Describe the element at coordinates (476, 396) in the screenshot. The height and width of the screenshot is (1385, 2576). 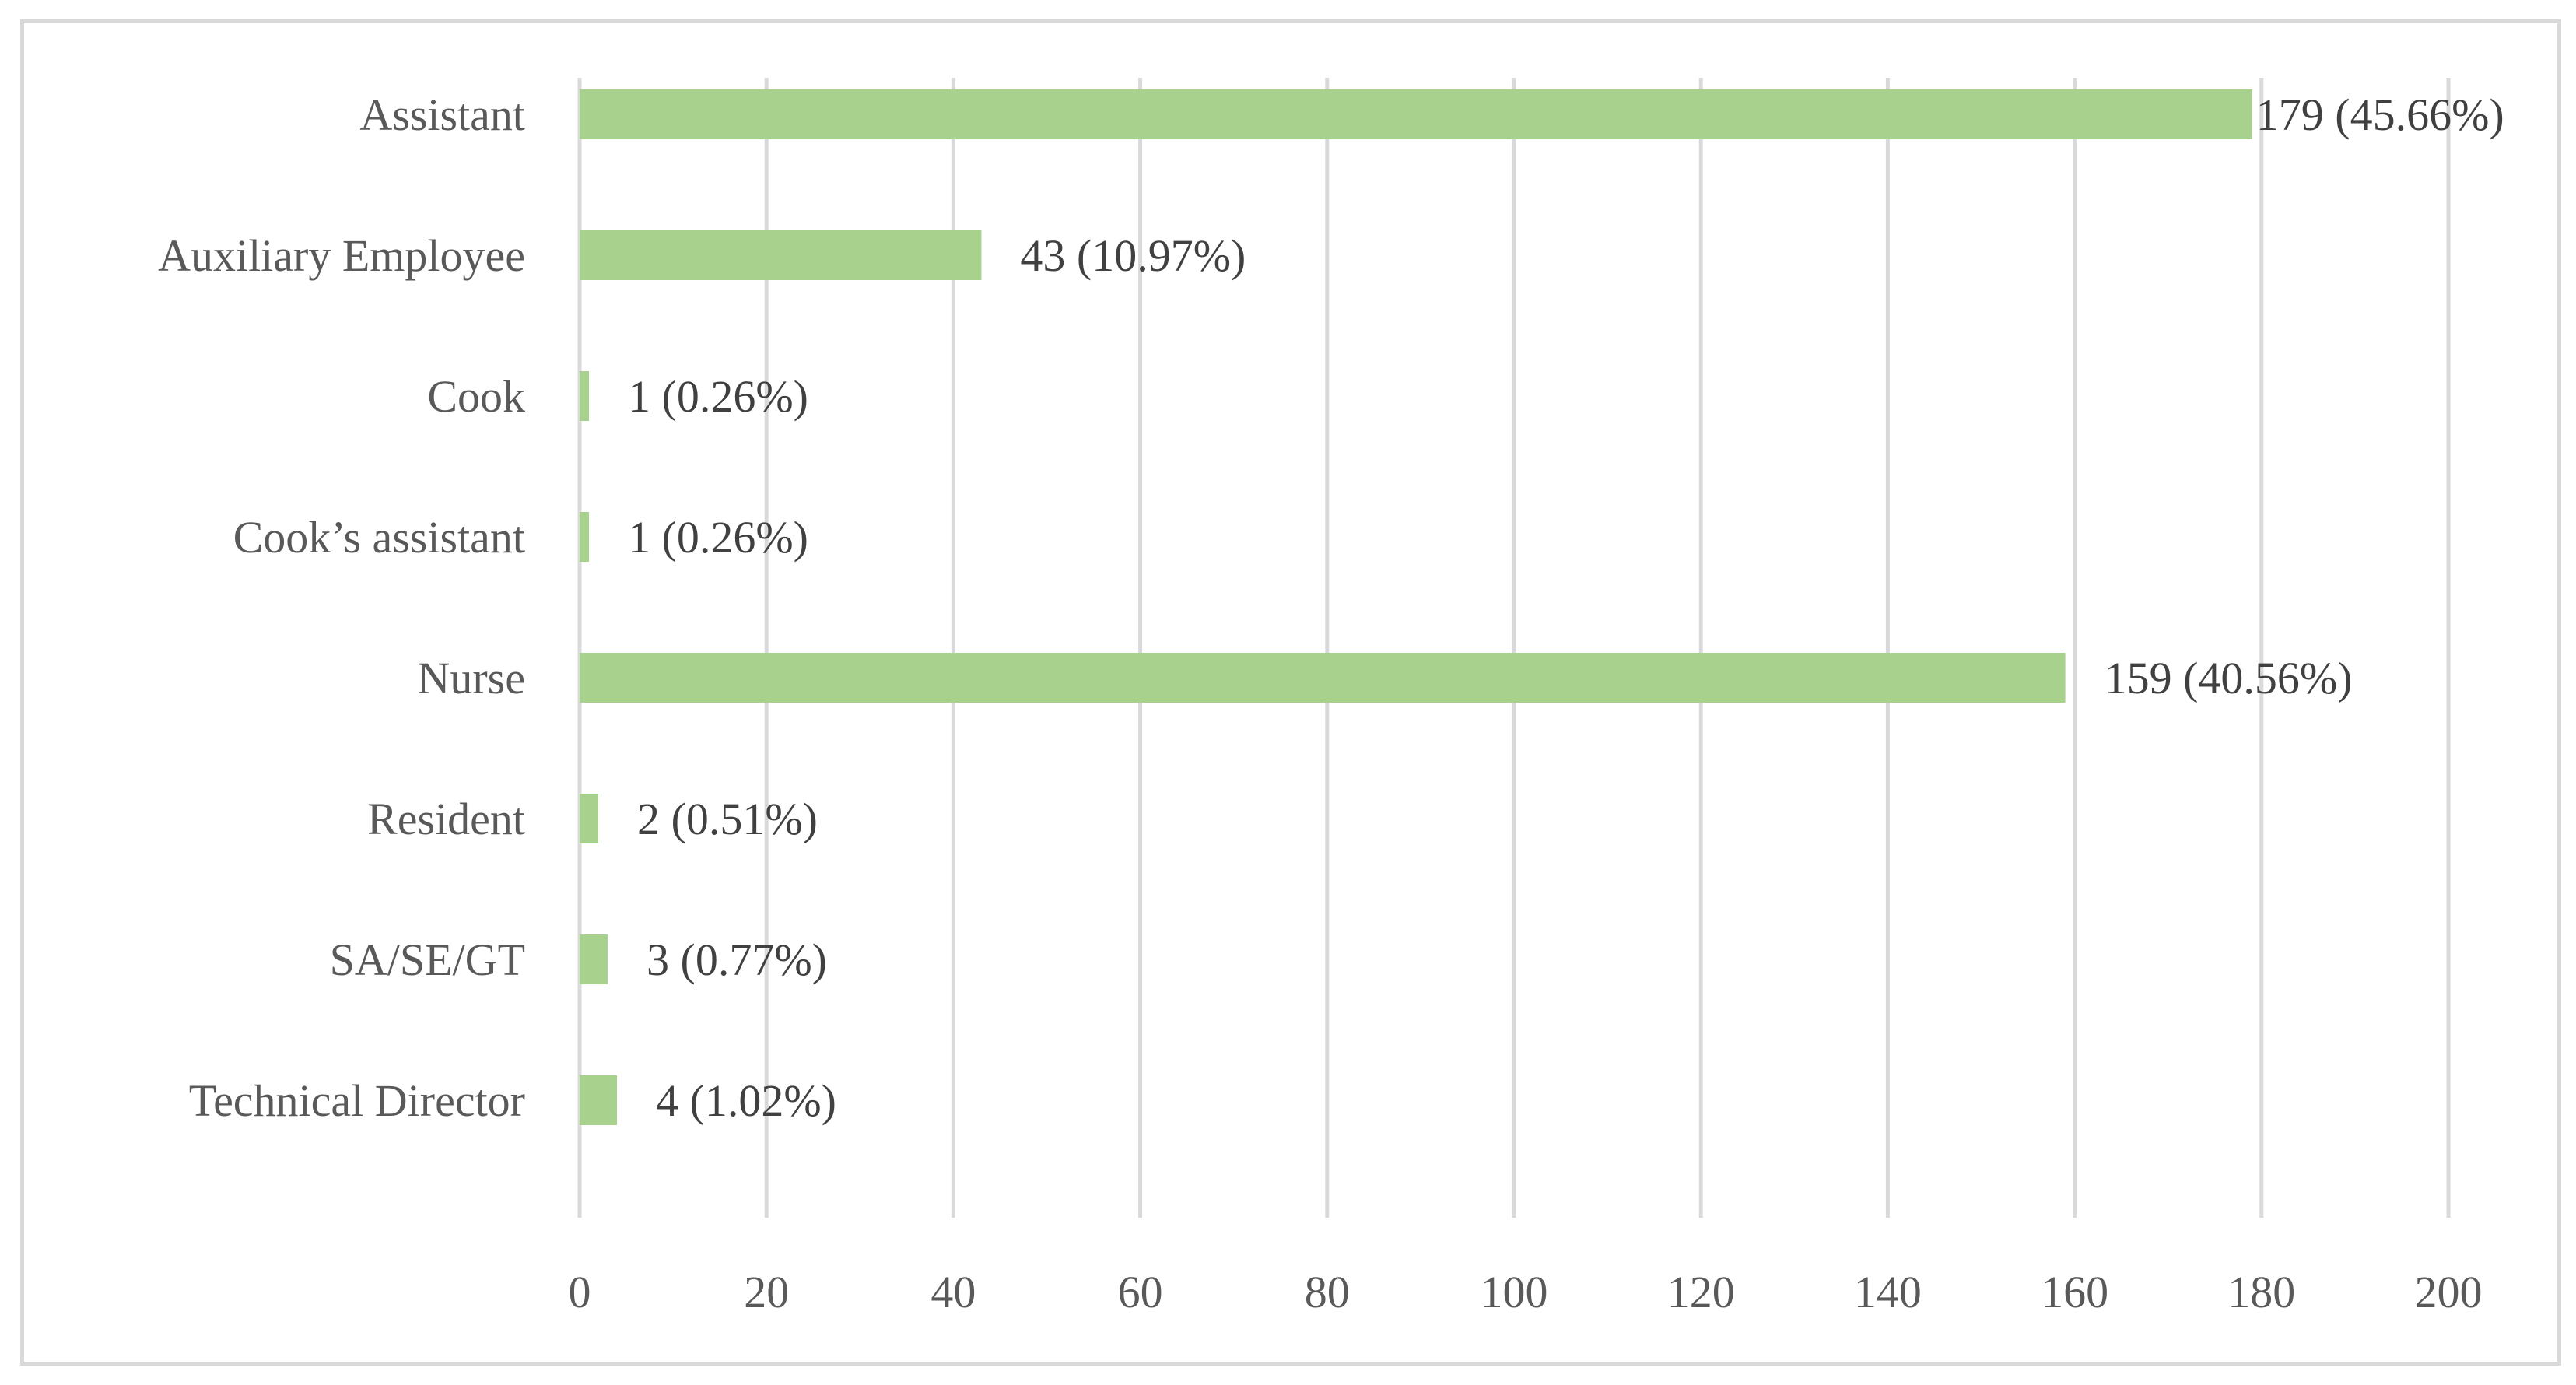
I see `category-label: Cook` at that location.